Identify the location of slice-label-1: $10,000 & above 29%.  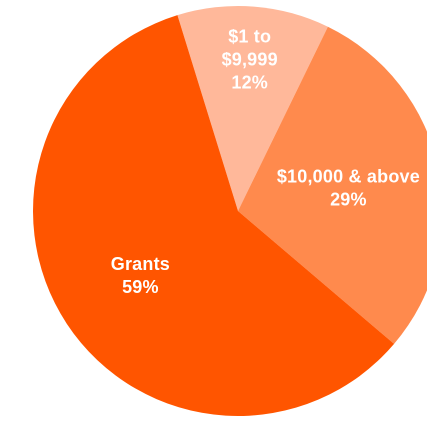
(348, 188).